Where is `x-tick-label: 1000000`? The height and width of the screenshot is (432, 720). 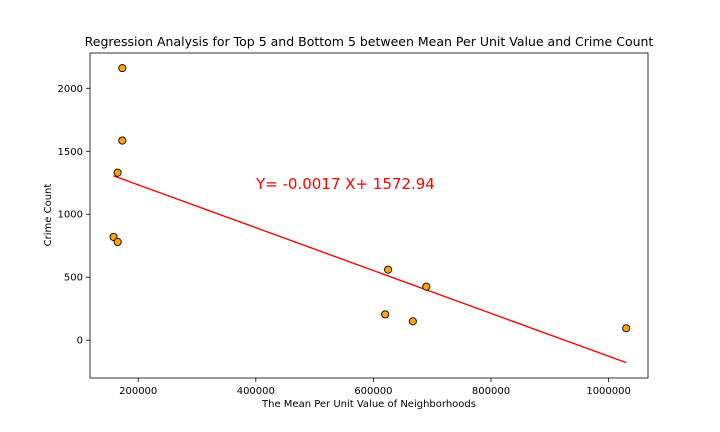
x-tick-label: 1000000 is located at coordinates (608, 391).